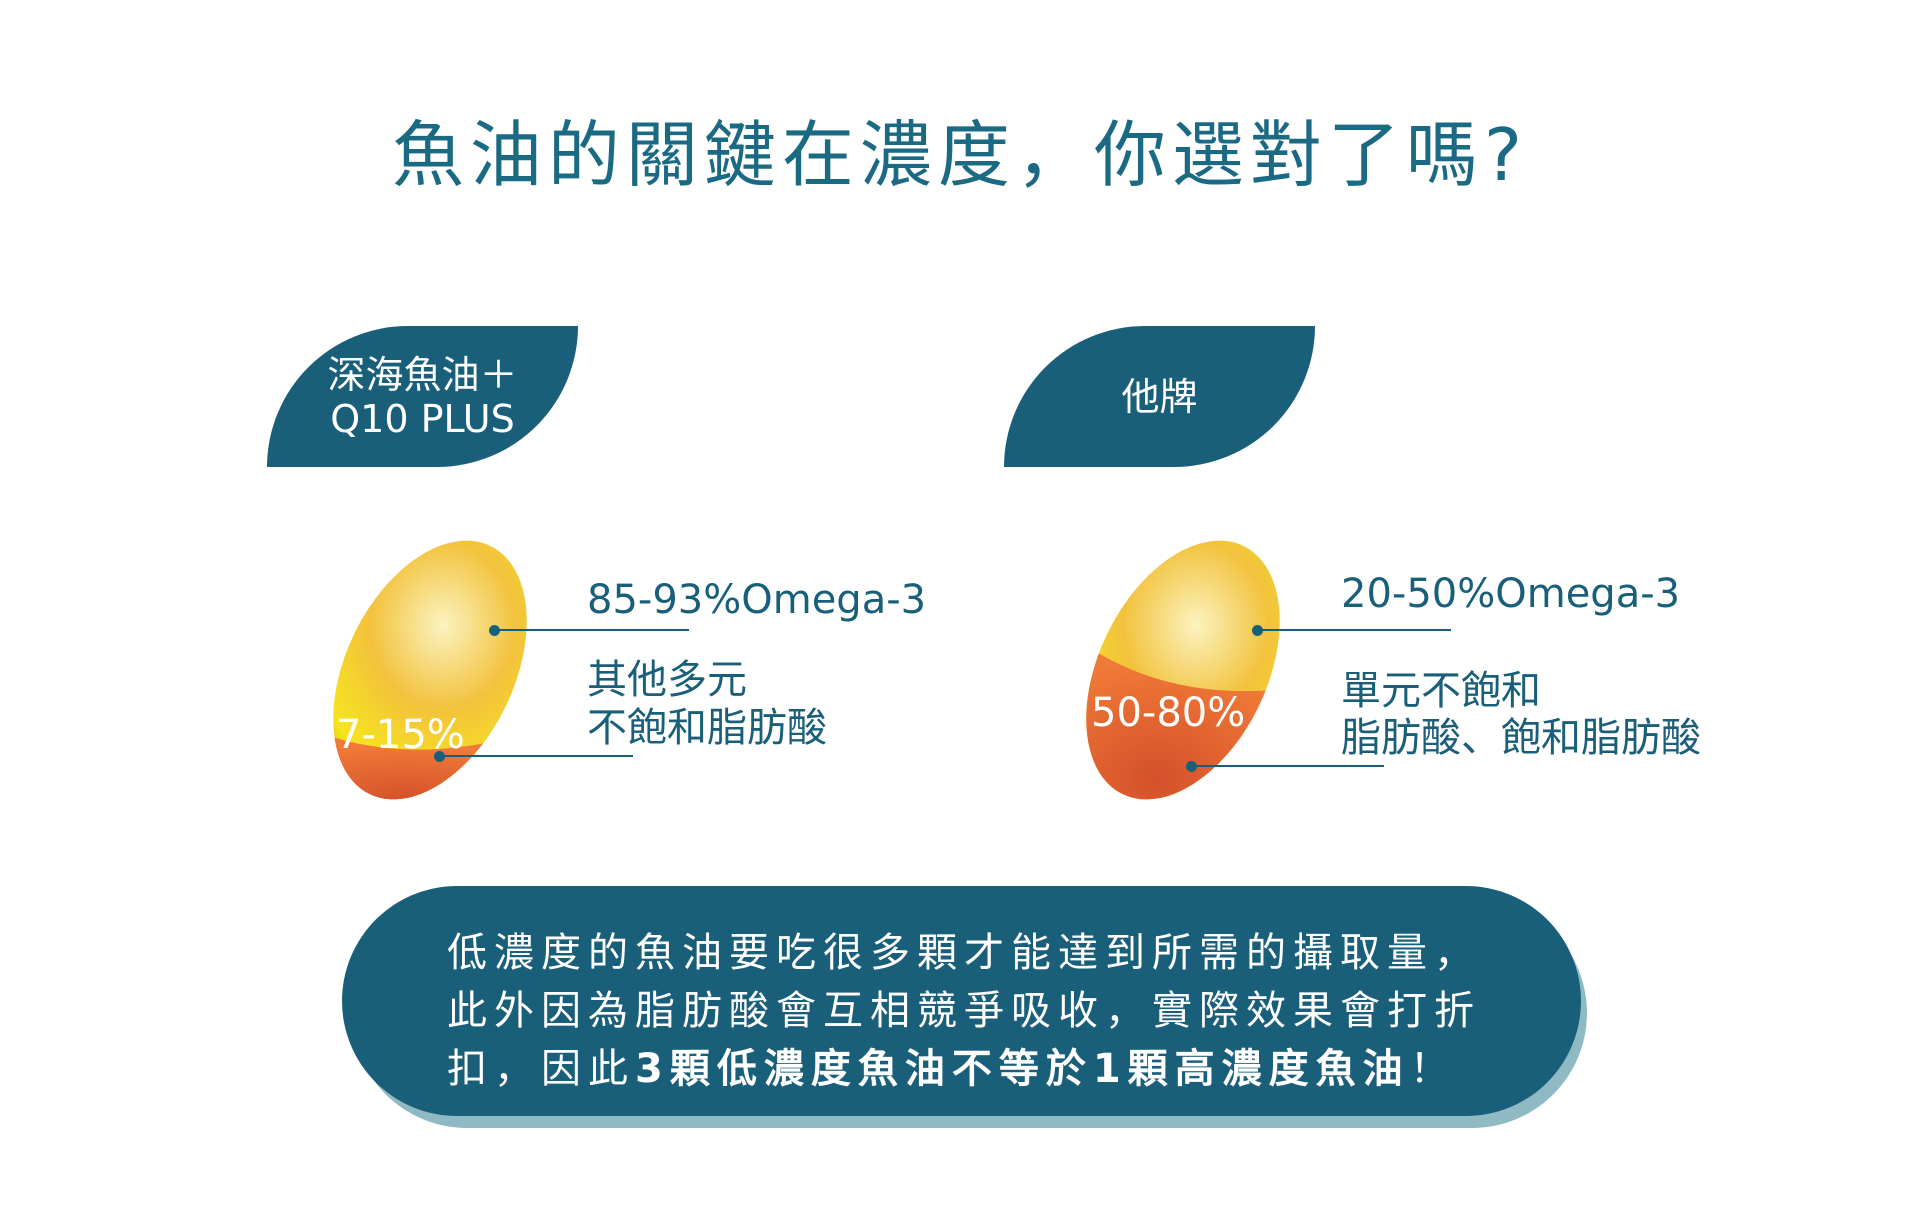  What do you see at coordinates (1022, 1069) in the screenshot?
I see `note-line-3-bold: 3顆低濃度魚油不等於1顆高濃度魚油` at bounding box center [1022, 1069].